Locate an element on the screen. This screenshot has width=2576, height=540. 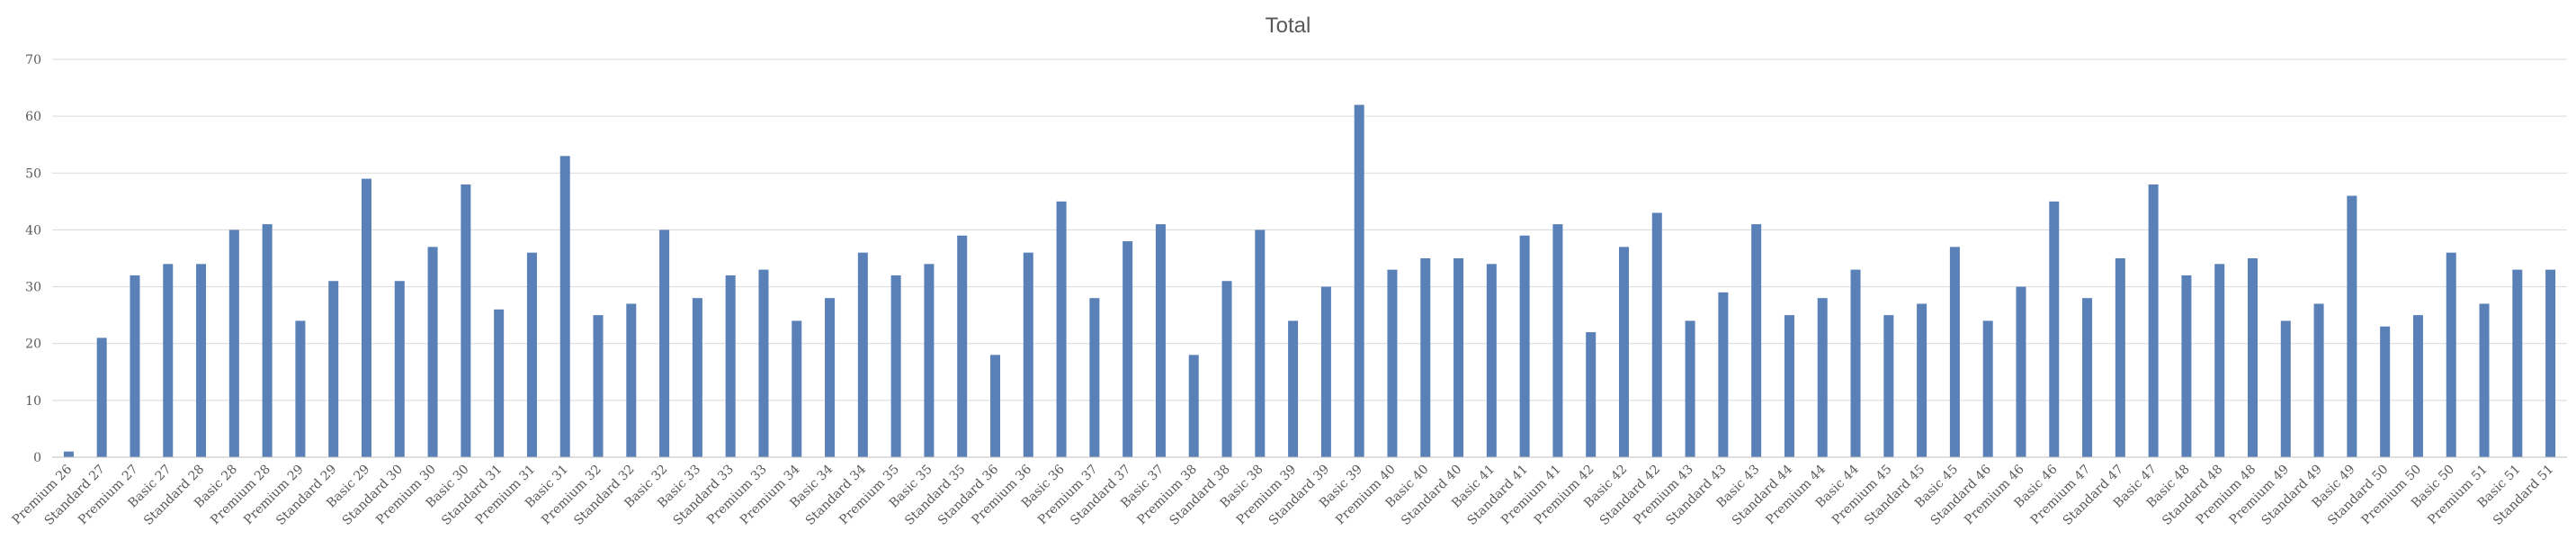
y-tick-label: 30 is located at coordinates (33, 288).